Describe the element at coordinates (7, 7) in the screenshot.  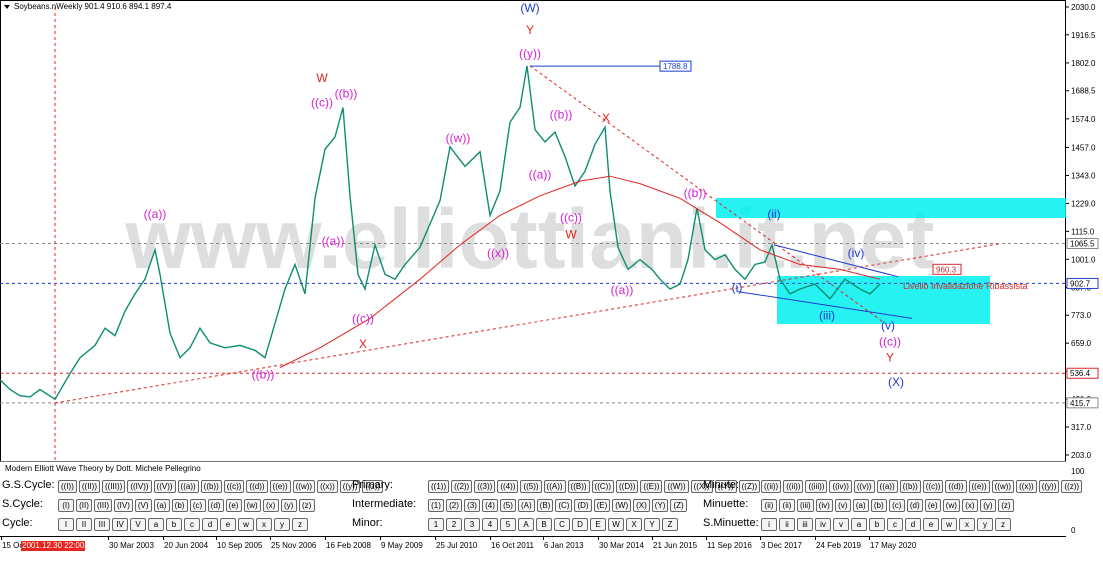
I see `dropdown-arrow-icon` at that location.